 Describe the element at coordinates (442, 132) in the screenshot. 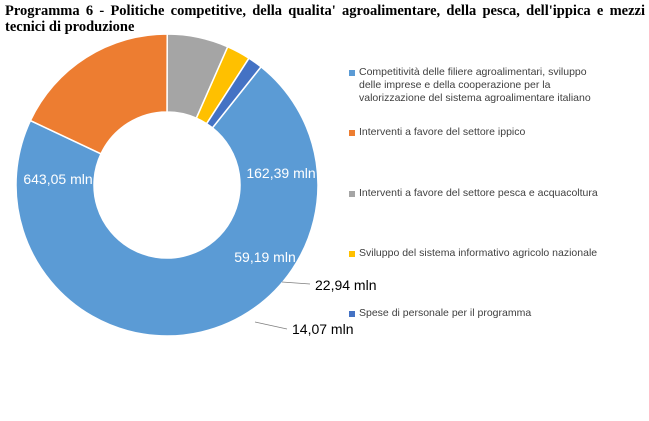

I see `legend-label: Interventi a favore del settore ippico` at that location.